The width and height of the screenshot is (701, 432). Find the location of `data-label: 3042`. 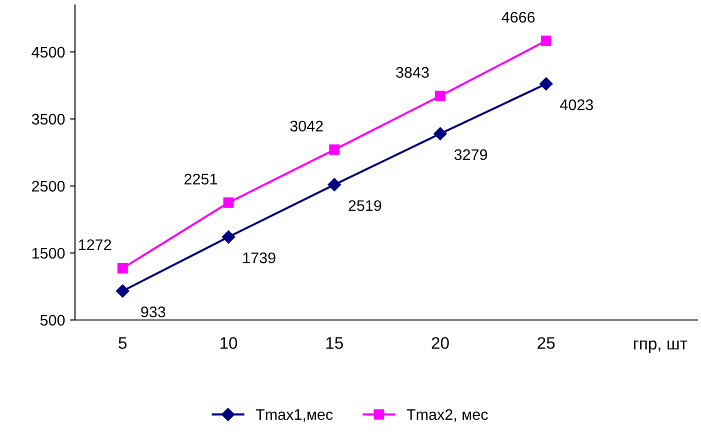

data-label: 3042 is located at coordinates (306, 126).